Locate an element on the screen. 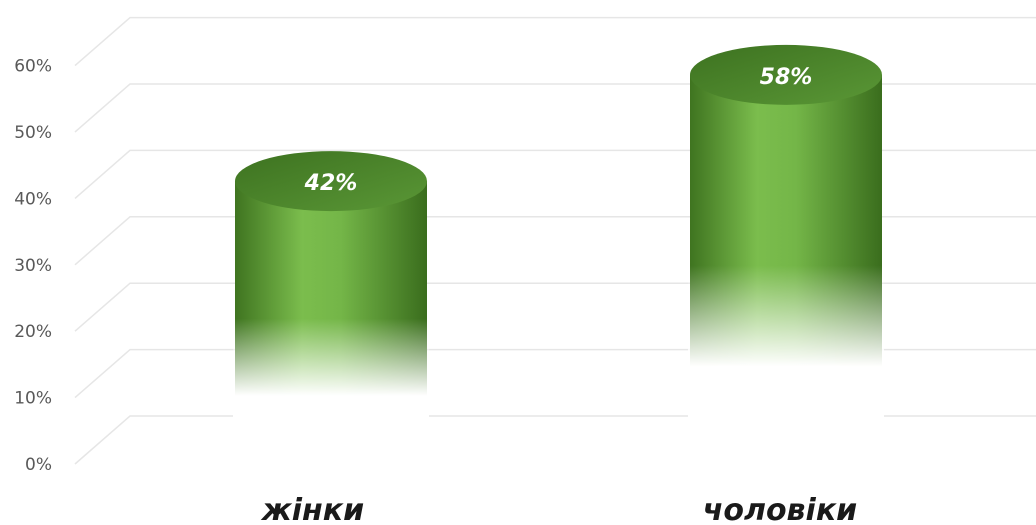 Image resolution: width=1036 pixels, height=525 pixels. y-axis: 0% 10% 20% 30% 40% 50% 60% is located at coordinates (33, 266).